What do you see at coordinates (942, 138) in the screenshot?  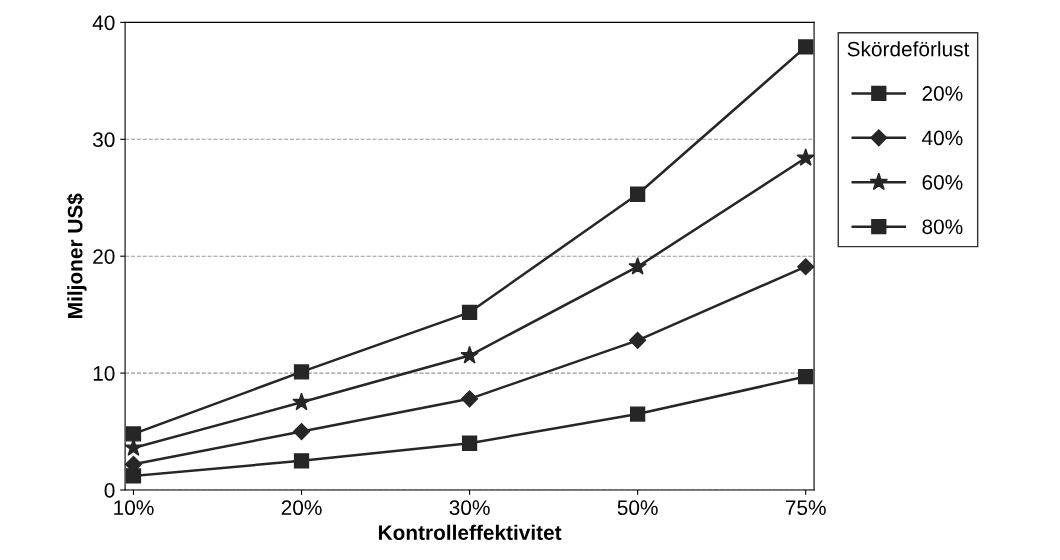 I see `legend-label: 40%` at bounding box center [942, 138].